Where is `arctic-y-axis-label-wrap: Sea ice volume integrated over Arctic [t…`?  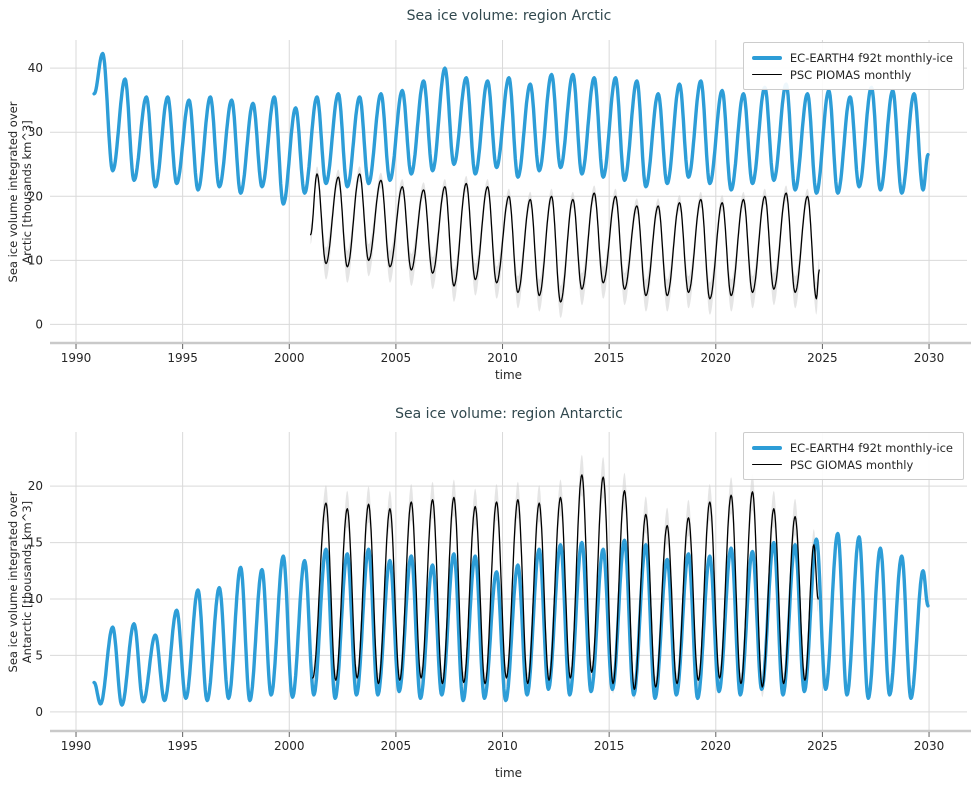 arctic-y-axis-label-wrap: Sea ice volume integrated over Arctic [t… is located at coordinates (20, 191).